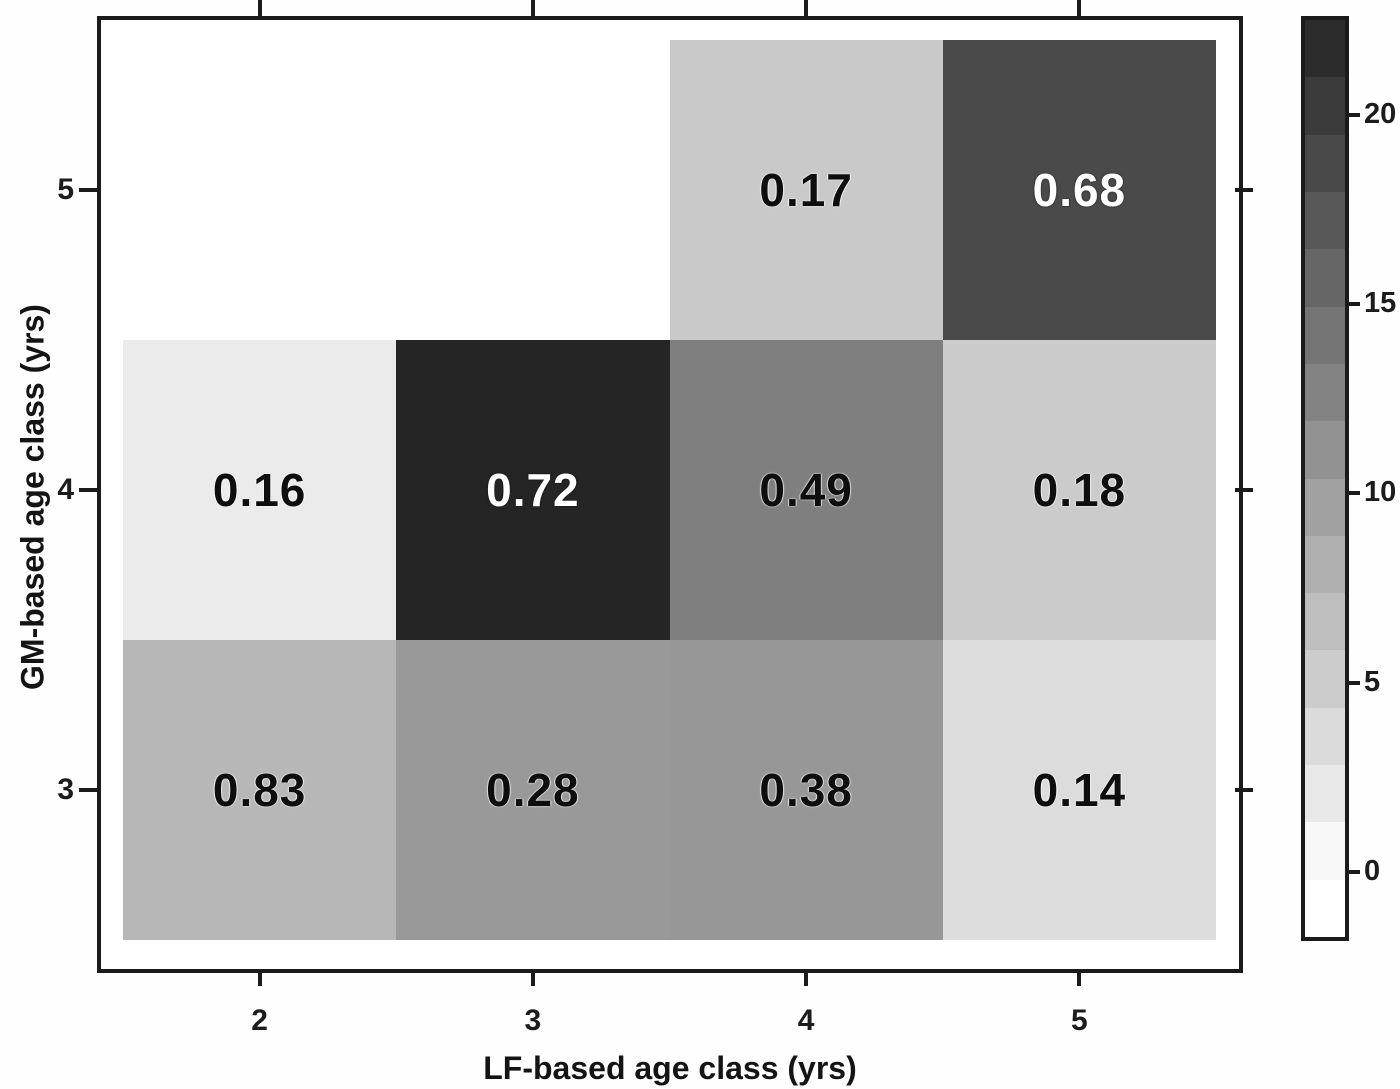 This screenshot has width=1400, height=1089. I want to click on x-tick-label: 3, so click(533, 1020).